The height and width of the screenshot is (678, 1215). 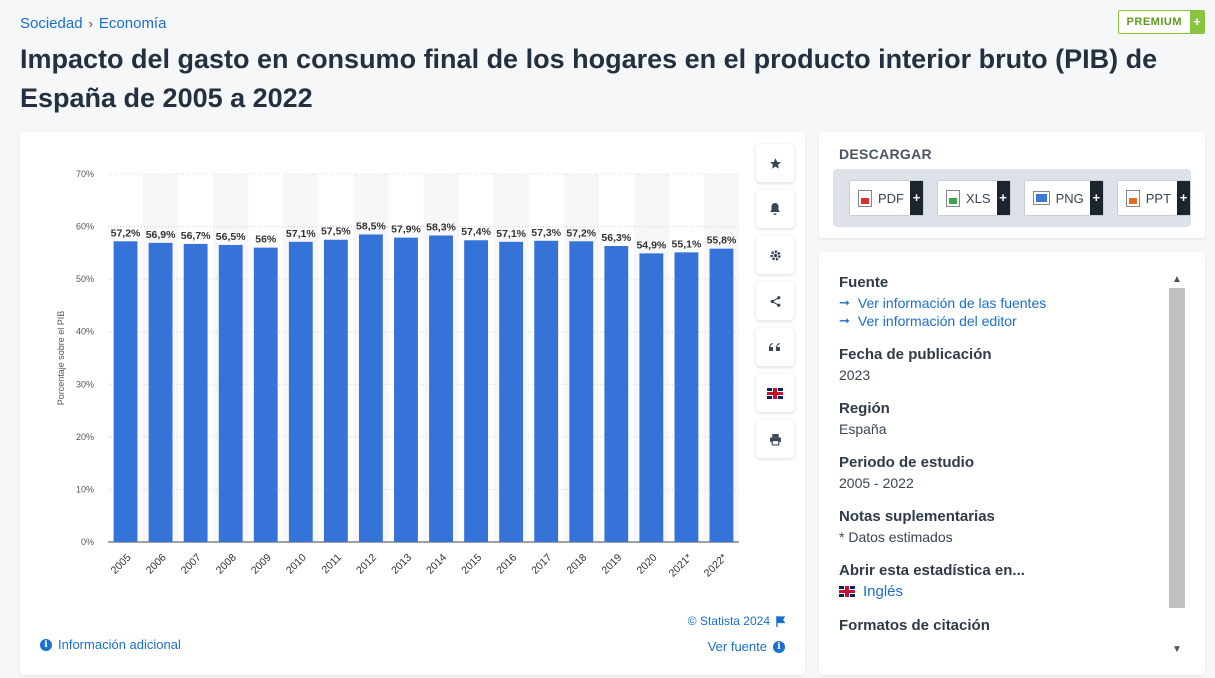 I want to click on breadcrumb-economia: Economía, so click(x=132, y=23).